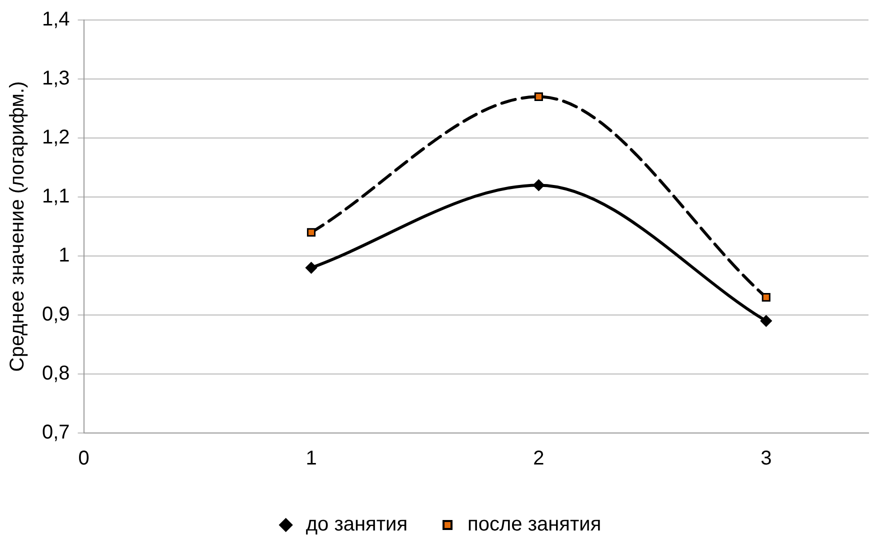  Describe the element at coordinates (84, 459) in the screenshot. I see `x-tick-label: 0` at that location.